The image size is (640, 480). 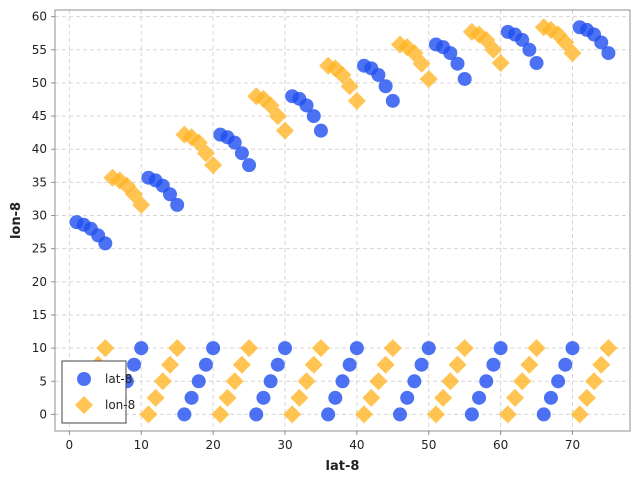 What do you see at coordinates (343, 466) in the screenshot?
I see `x-axis-label: lat-8` at bounding box center [343, 466].